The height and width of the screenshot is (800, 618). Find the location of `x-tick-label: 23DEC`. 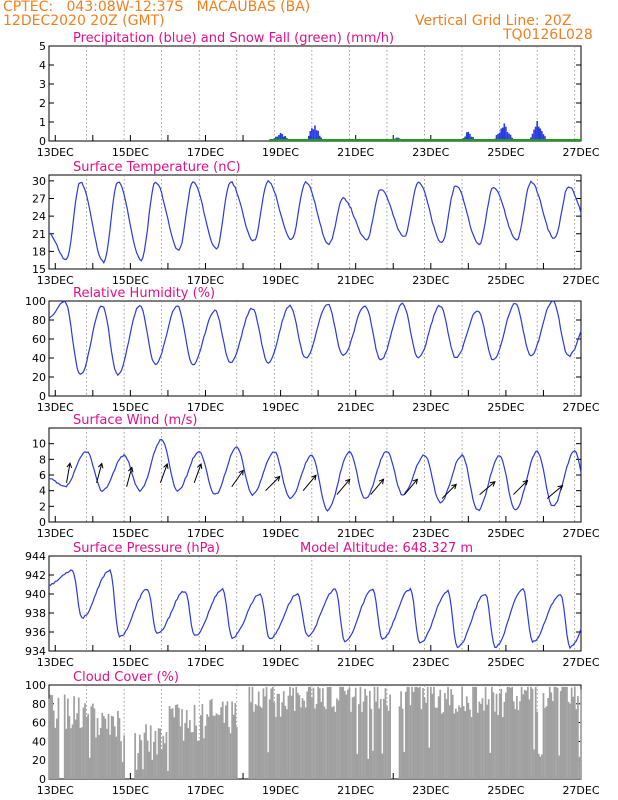

x-tick-label: 23DEC is located at coordinates (430, 280).